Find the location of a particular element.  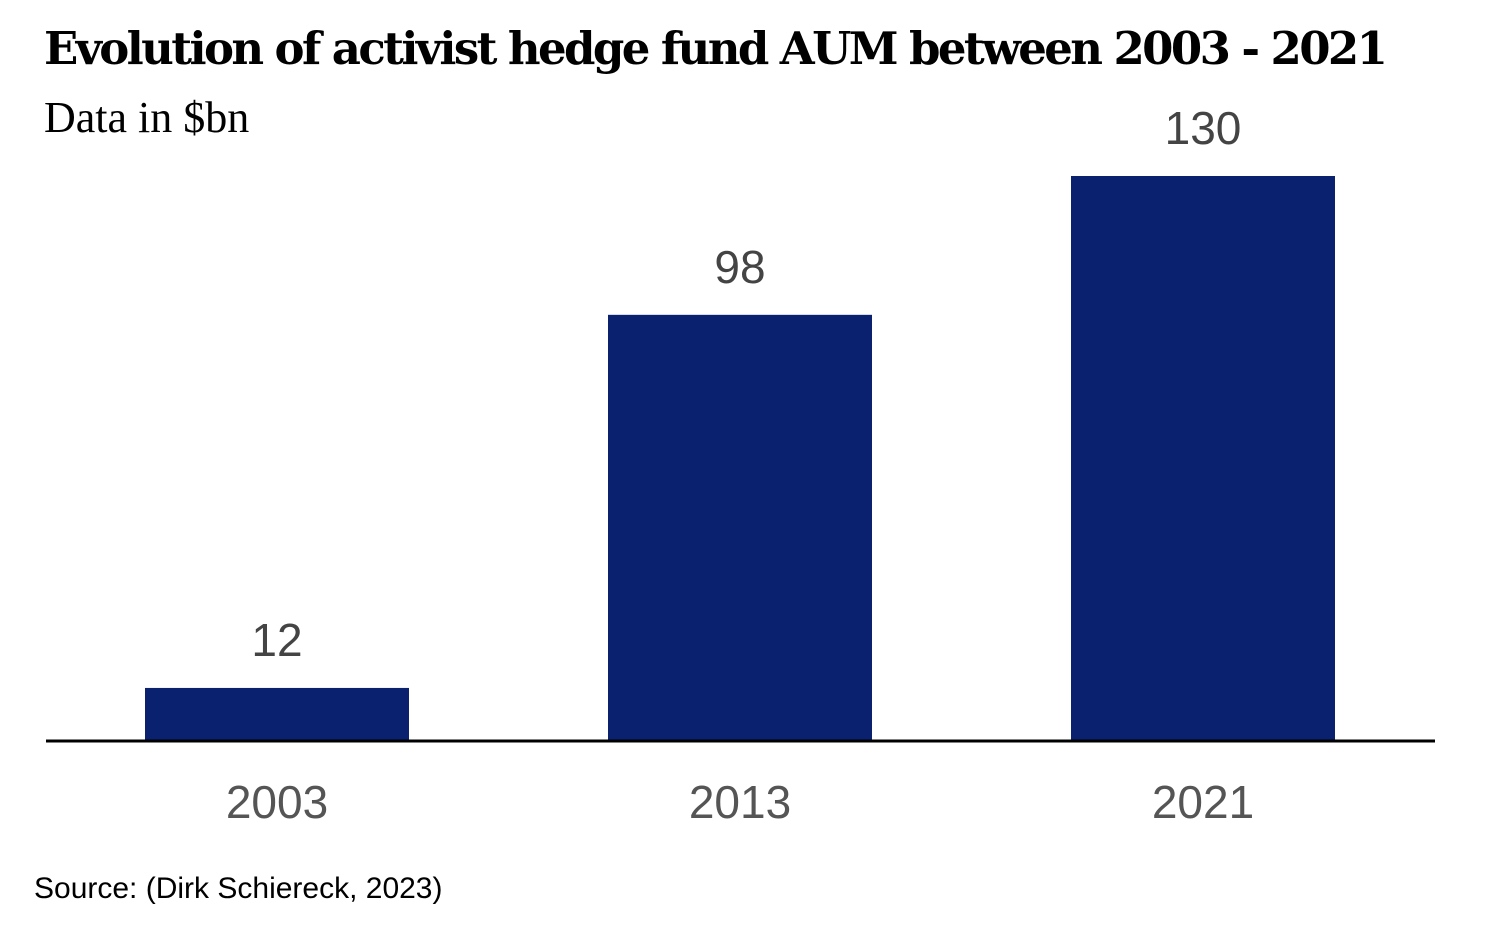

value-label-2013: 98 is located at coordinates (739, 267).